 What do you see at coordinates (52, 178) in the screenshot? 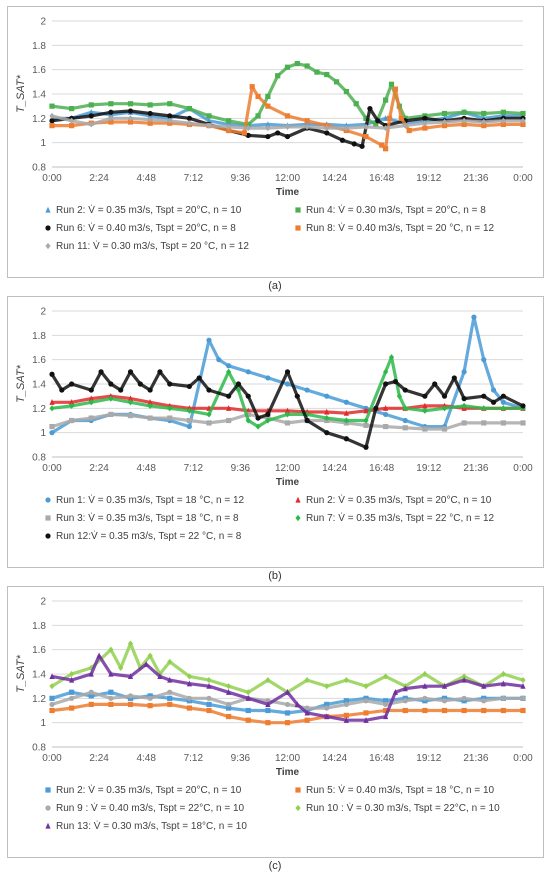
I see `x-tick-label: 0:00` at bounding box center [52, 178].